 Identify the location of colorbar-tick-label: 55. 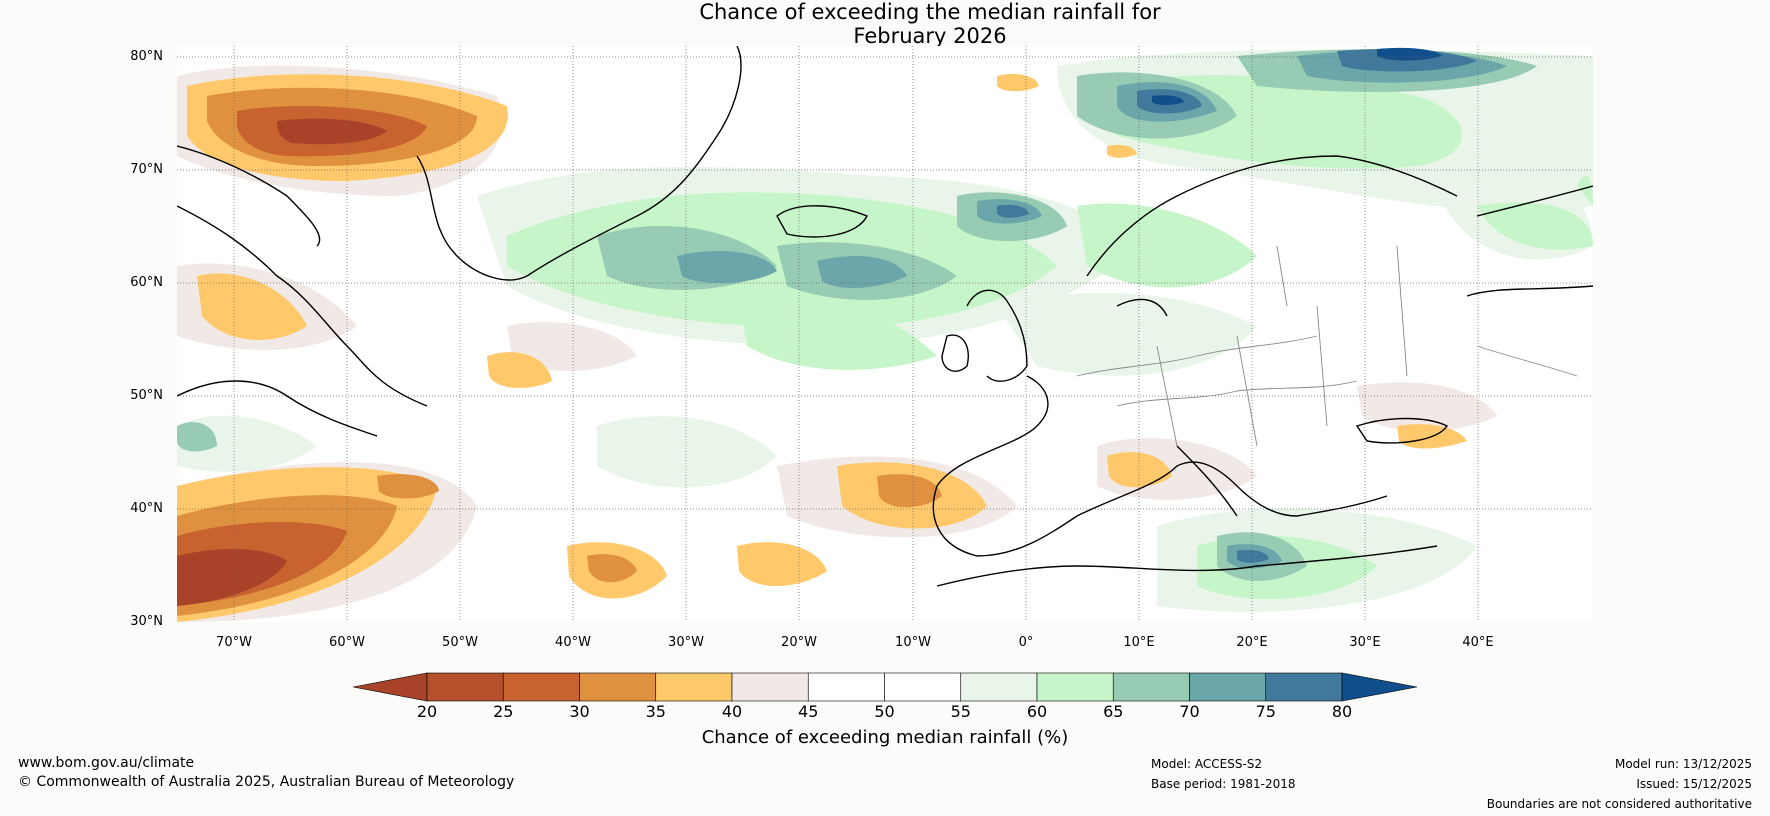
(960, 711).